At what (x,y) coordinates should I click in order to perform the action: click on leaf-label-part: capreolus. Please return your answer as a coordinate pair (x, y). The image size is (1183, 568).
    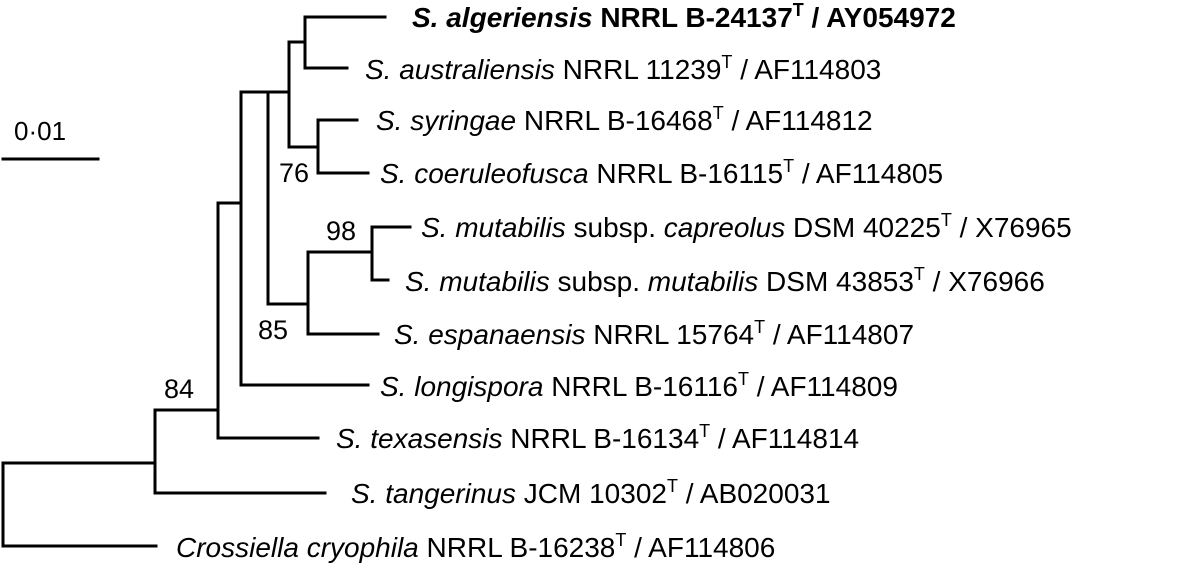
    Looking at the image, I should click on (724, 227).